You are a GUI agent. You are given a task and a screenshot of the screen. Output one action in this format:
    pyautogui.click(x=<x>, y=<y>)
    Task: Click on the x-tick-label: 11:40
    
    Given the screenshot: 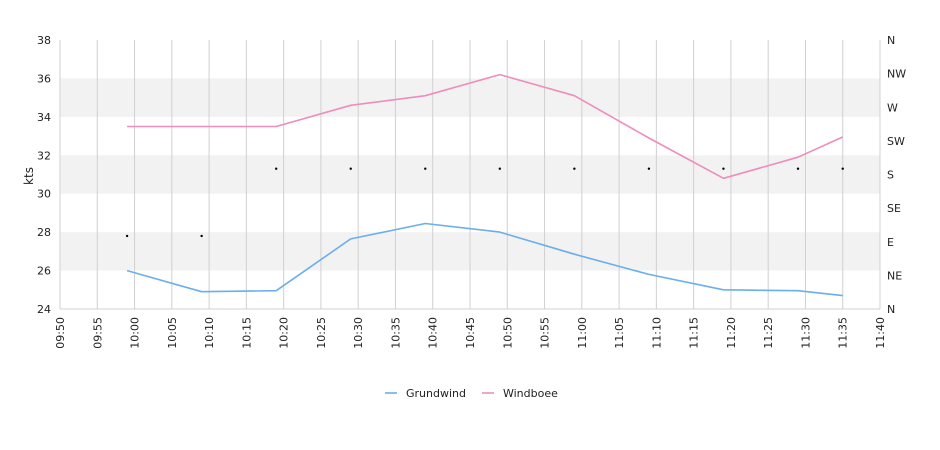 What is the action you would take?
    pyautogui.click(x=880, y=333)
    